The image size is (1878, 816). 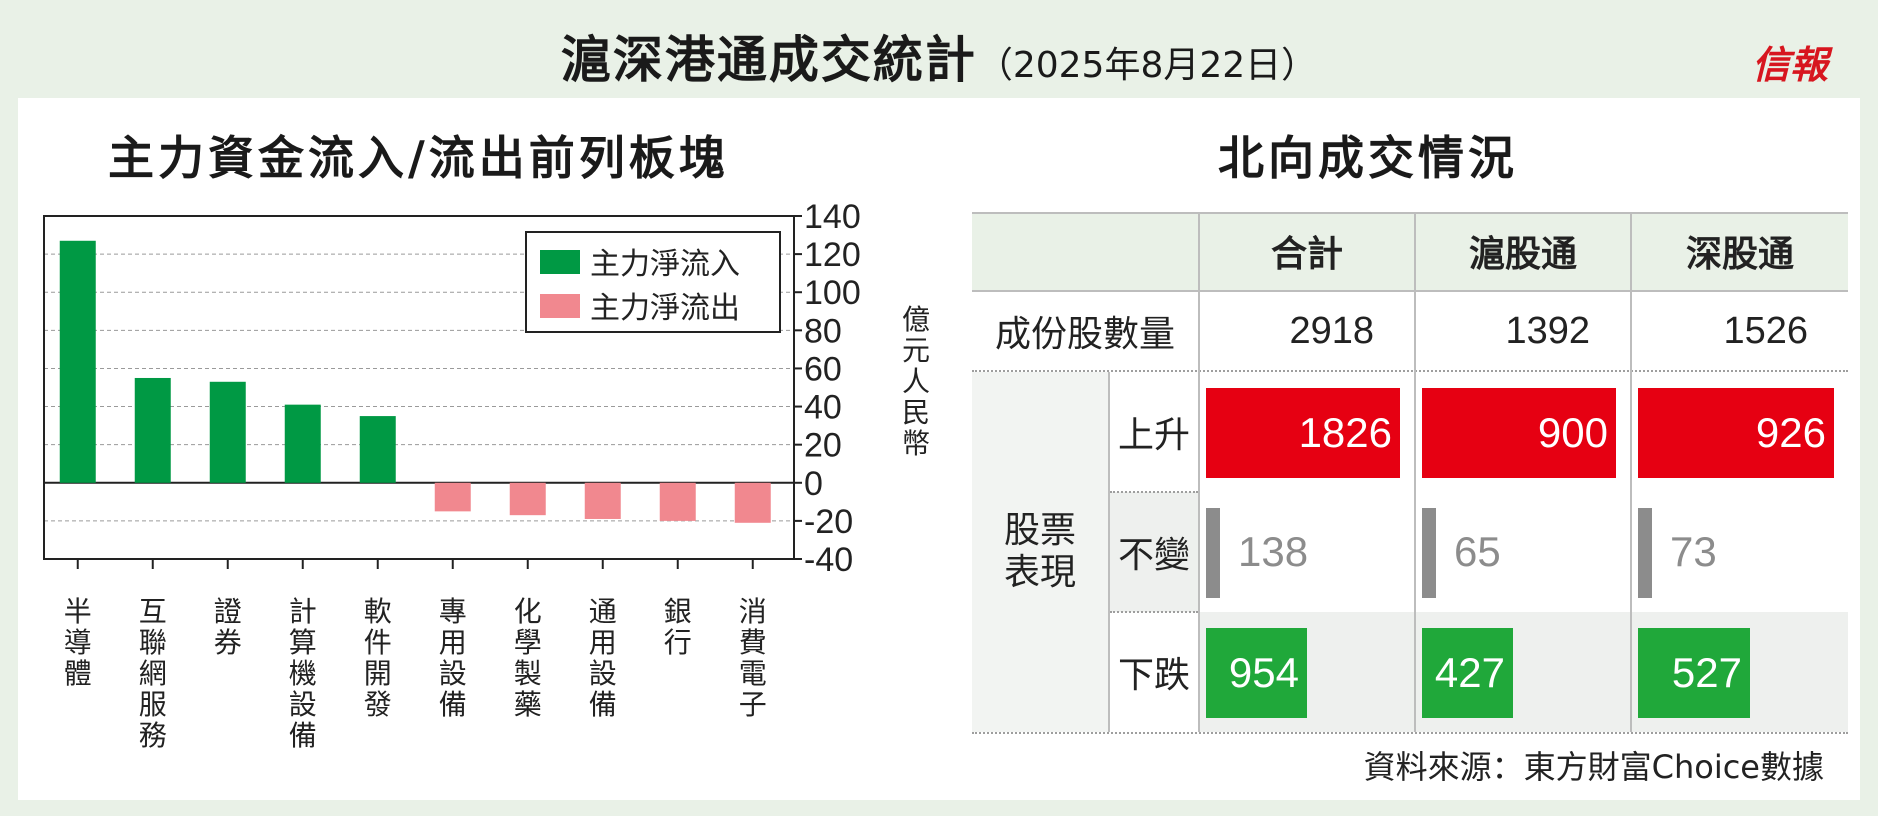 What do you see at coordinates (1307, 251) in the screenshot?
I see `col-header-total: 合計` at bounding box center [1307, 251].